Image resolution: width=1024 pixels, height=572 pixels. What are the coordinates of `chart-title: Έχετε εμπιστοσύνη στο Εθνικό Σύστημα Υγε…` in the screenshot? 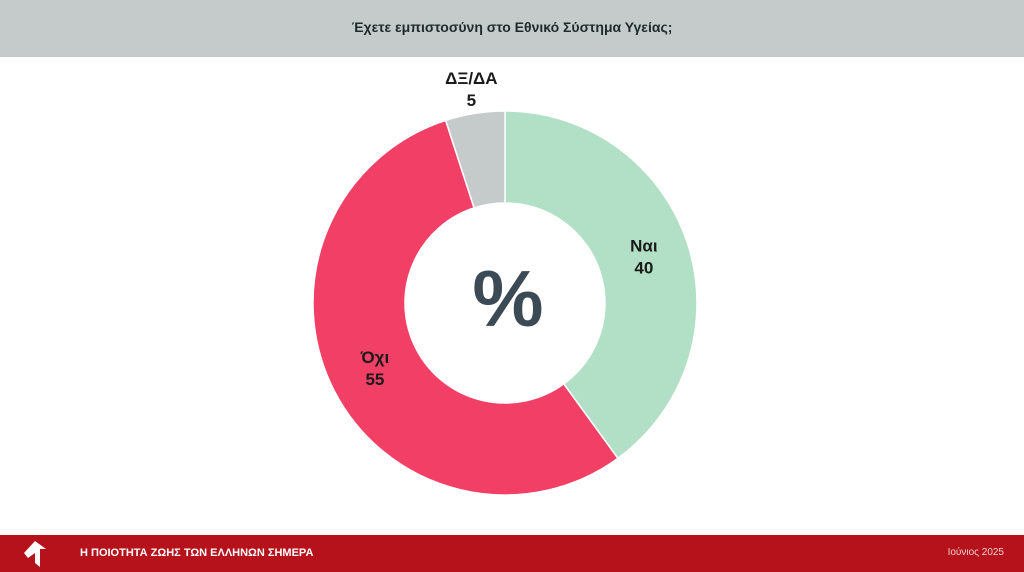 It's located at (512, 27).